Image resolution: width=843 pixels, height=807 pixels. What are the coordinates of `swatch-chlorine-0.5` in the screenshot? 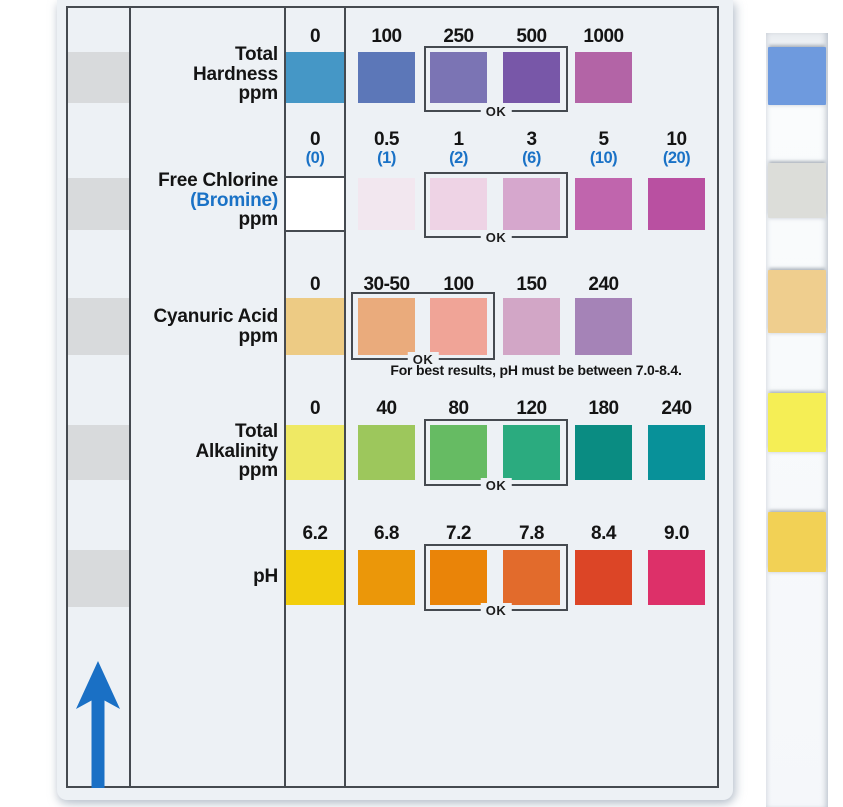 It's located at (386, 204).